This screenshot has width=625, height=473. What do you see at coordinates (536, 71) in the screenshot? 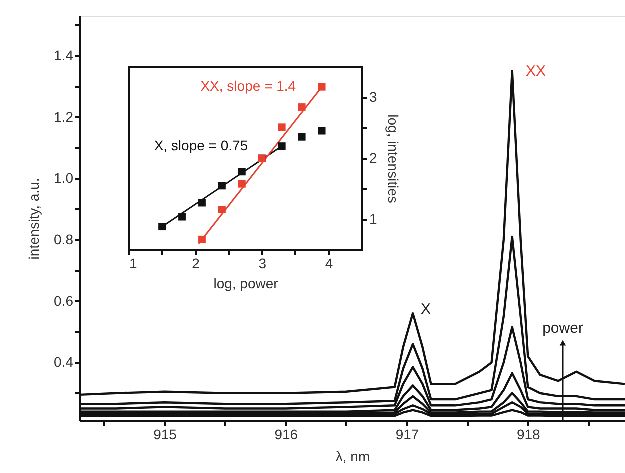
I see `annotation: XX` at bounding box center [536, 71].